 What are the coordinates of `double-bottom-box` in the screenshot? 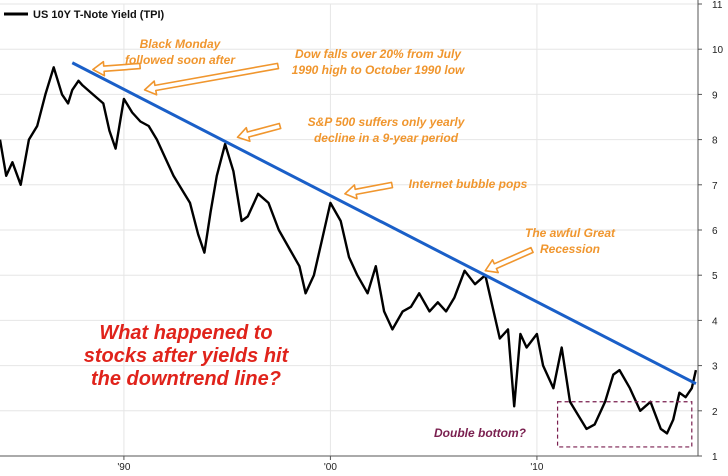 It's located at (624, 424).